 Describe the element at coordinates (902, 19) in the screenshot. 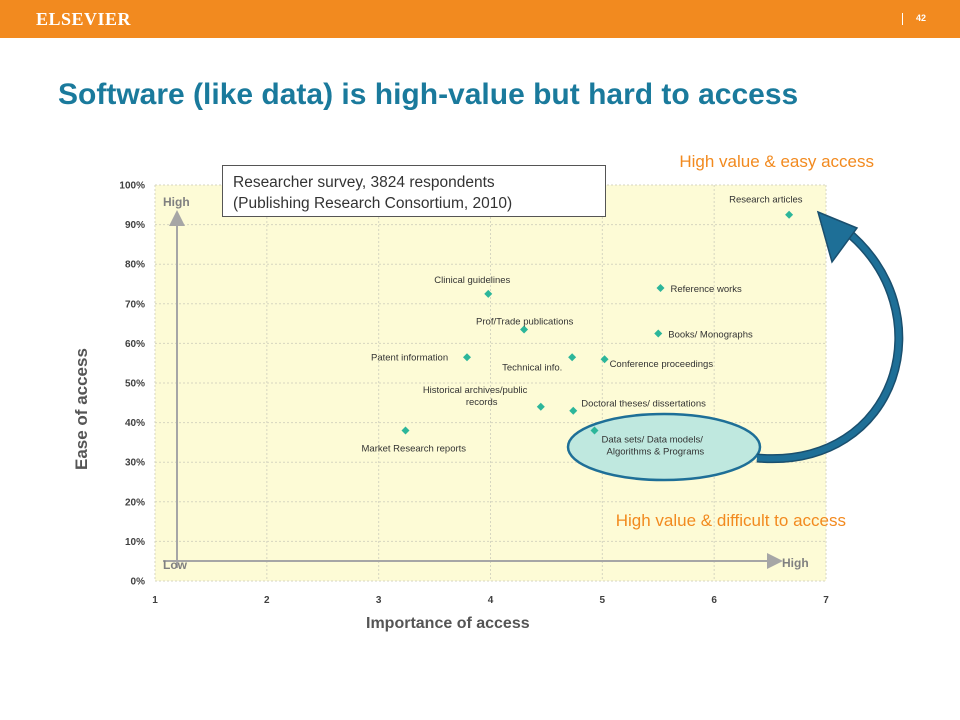

I see `page-separator` at that location.